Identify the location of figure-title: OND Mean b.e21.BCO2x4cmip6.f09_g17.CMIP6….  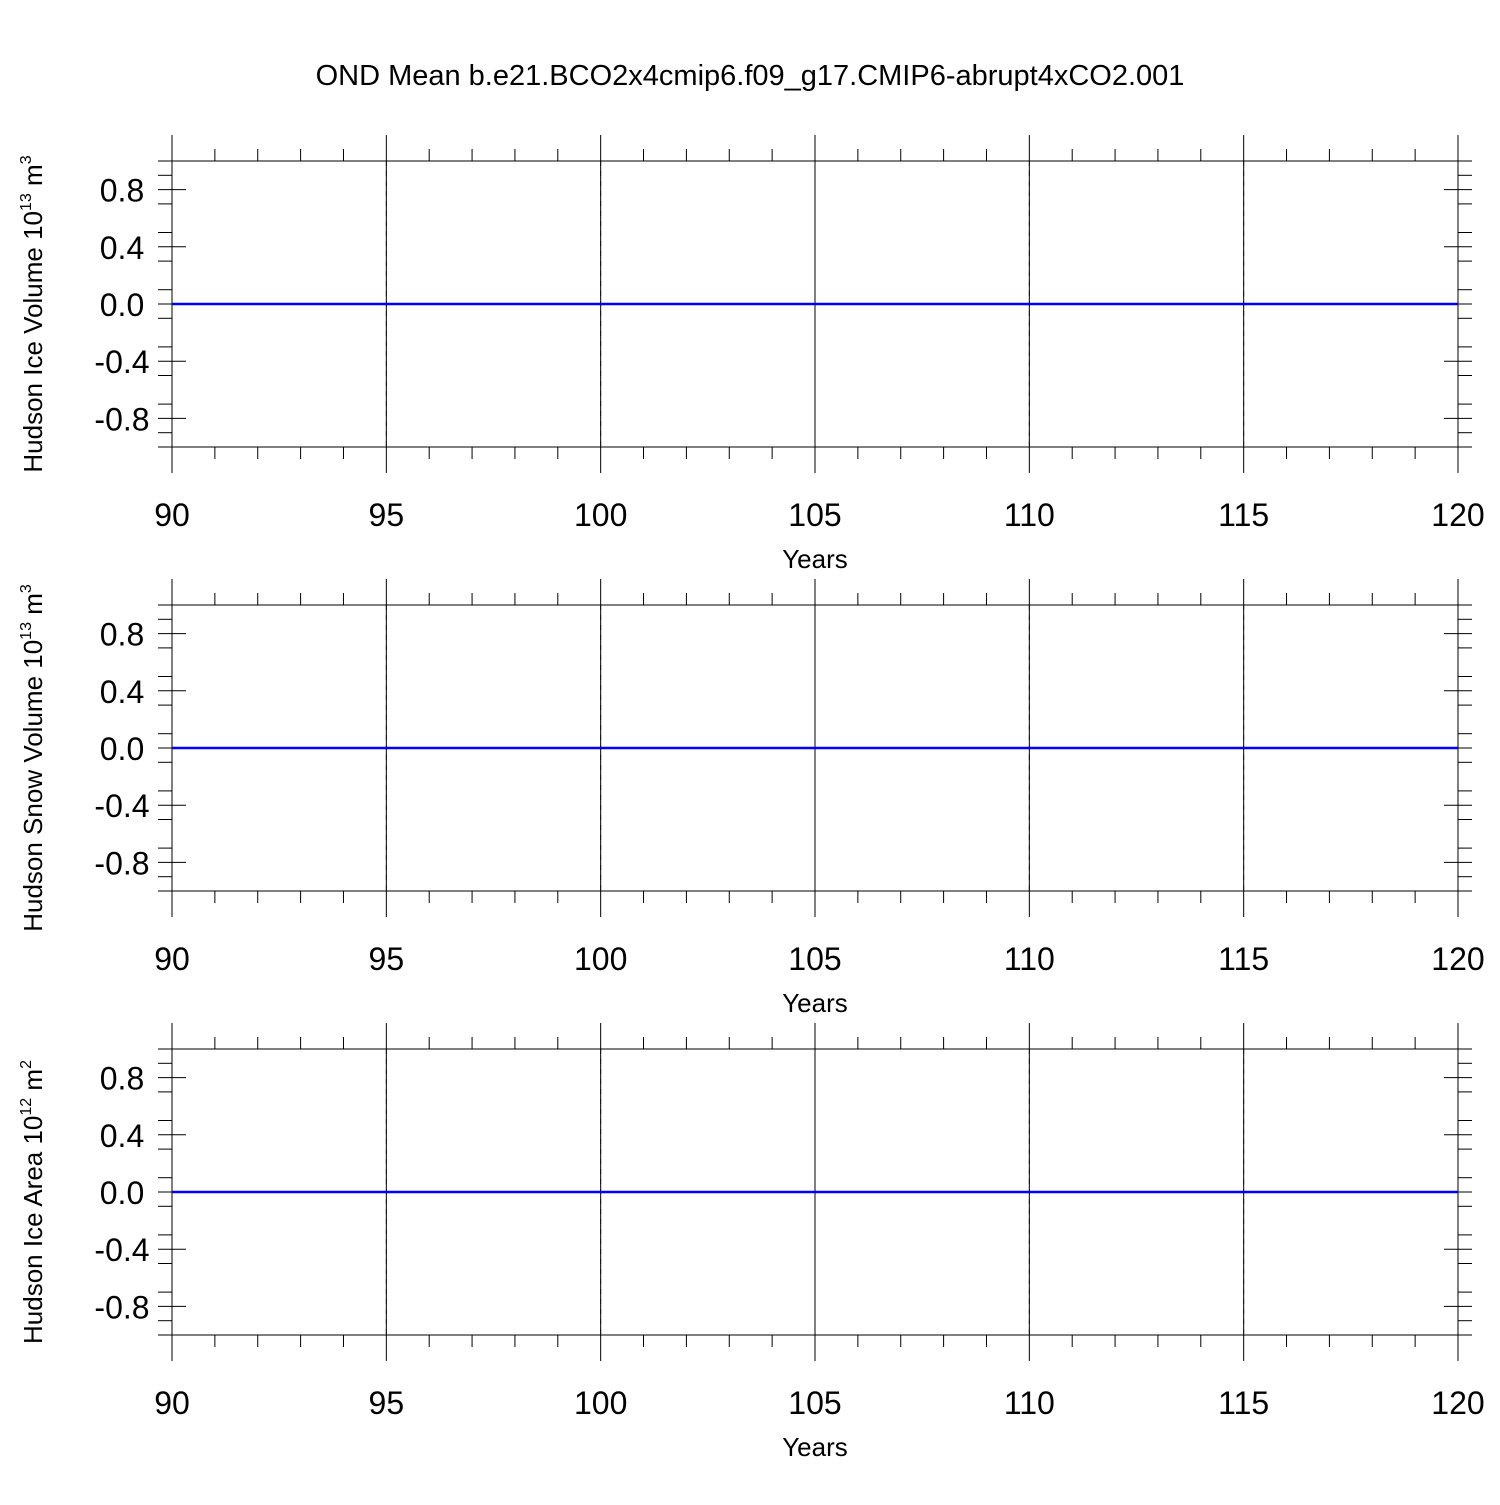
(750, 76).